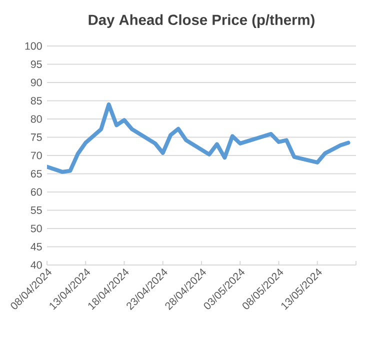 This screenshot has width=382, height=342. What do you see at coordinates (36, 246) in the screenshot?
I see `y-tick-label: 45` at bounding box center [36, 246].